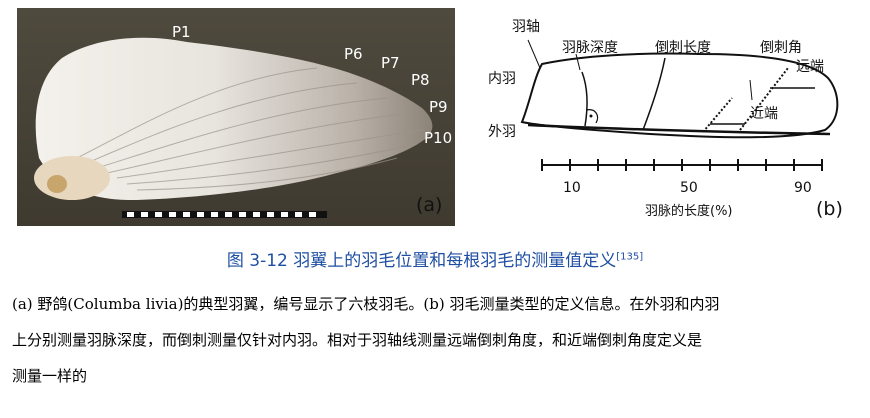 The height and width of the screenshot is (418, 870). Describe the element at coordinates (578, 62) in the screenshot. I see `vane-depth-pointer` at that location.